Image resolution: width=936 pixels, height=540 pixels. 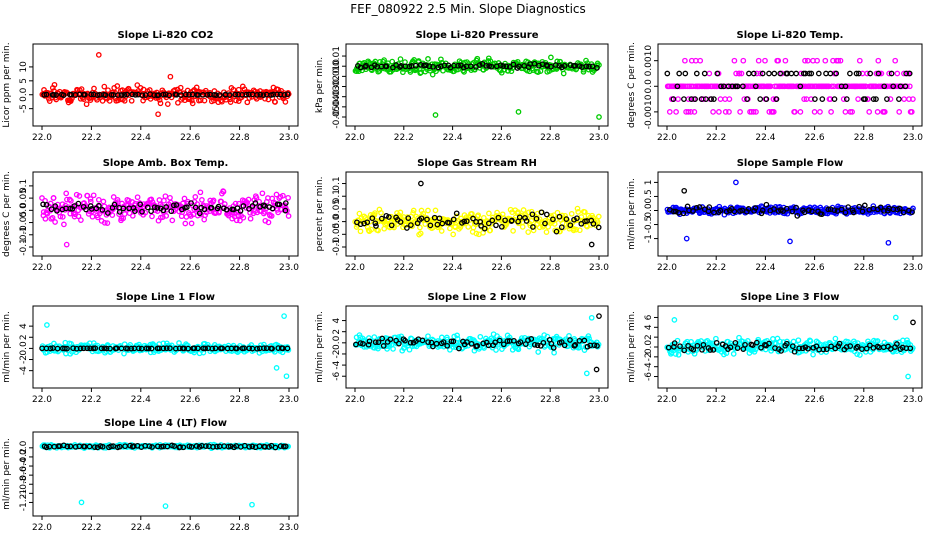 I want to click on y-tick-label: 0.0010, so click(x=649, y=61).